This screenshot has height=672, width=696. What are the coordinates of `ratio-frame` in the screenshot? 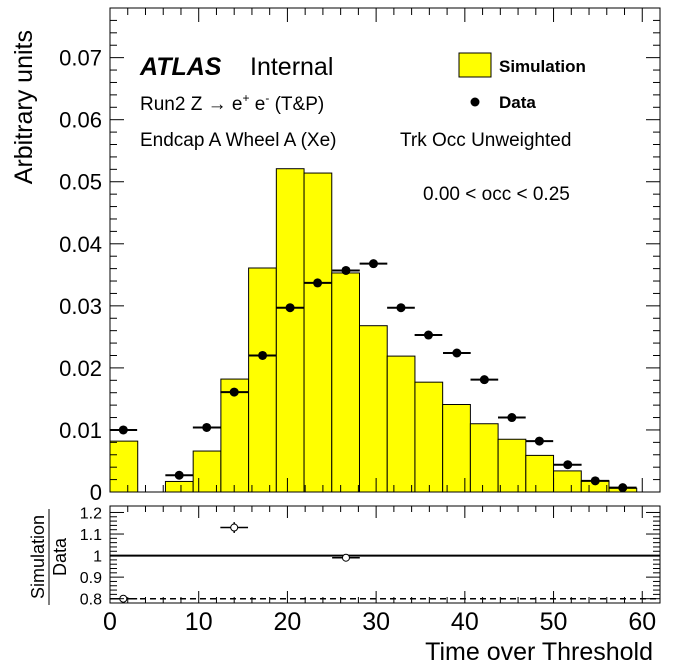 It's located at (385, 554).